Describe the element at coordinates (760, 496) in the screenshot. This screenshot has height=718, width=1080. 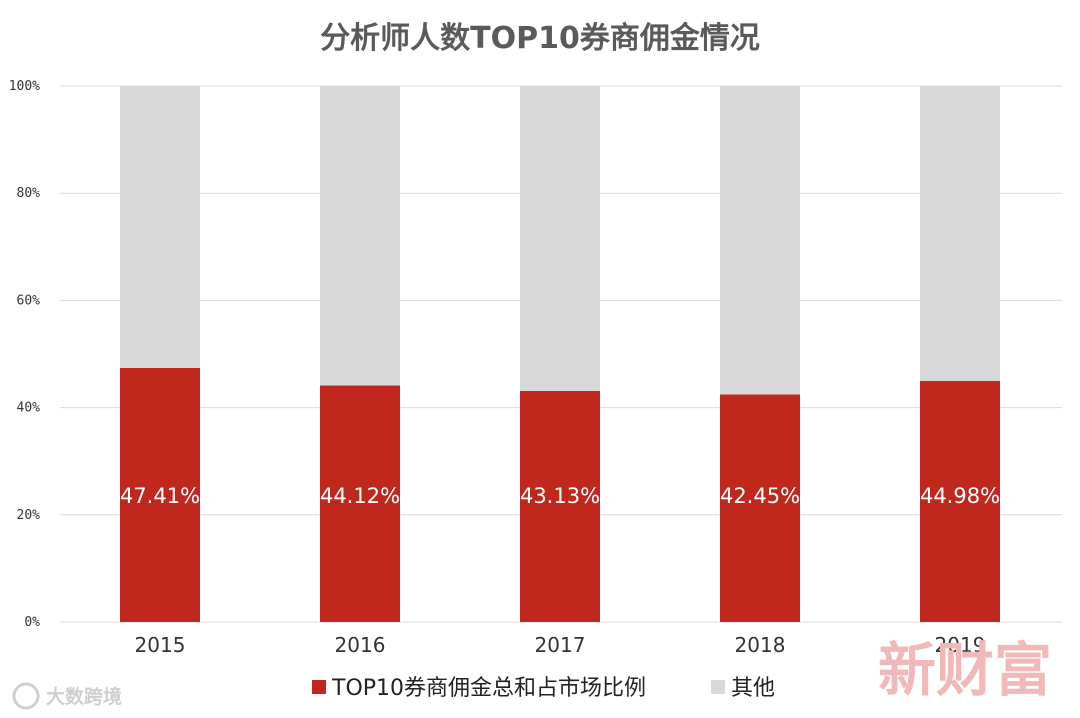
I see `data-label: 42.45%` at that location.